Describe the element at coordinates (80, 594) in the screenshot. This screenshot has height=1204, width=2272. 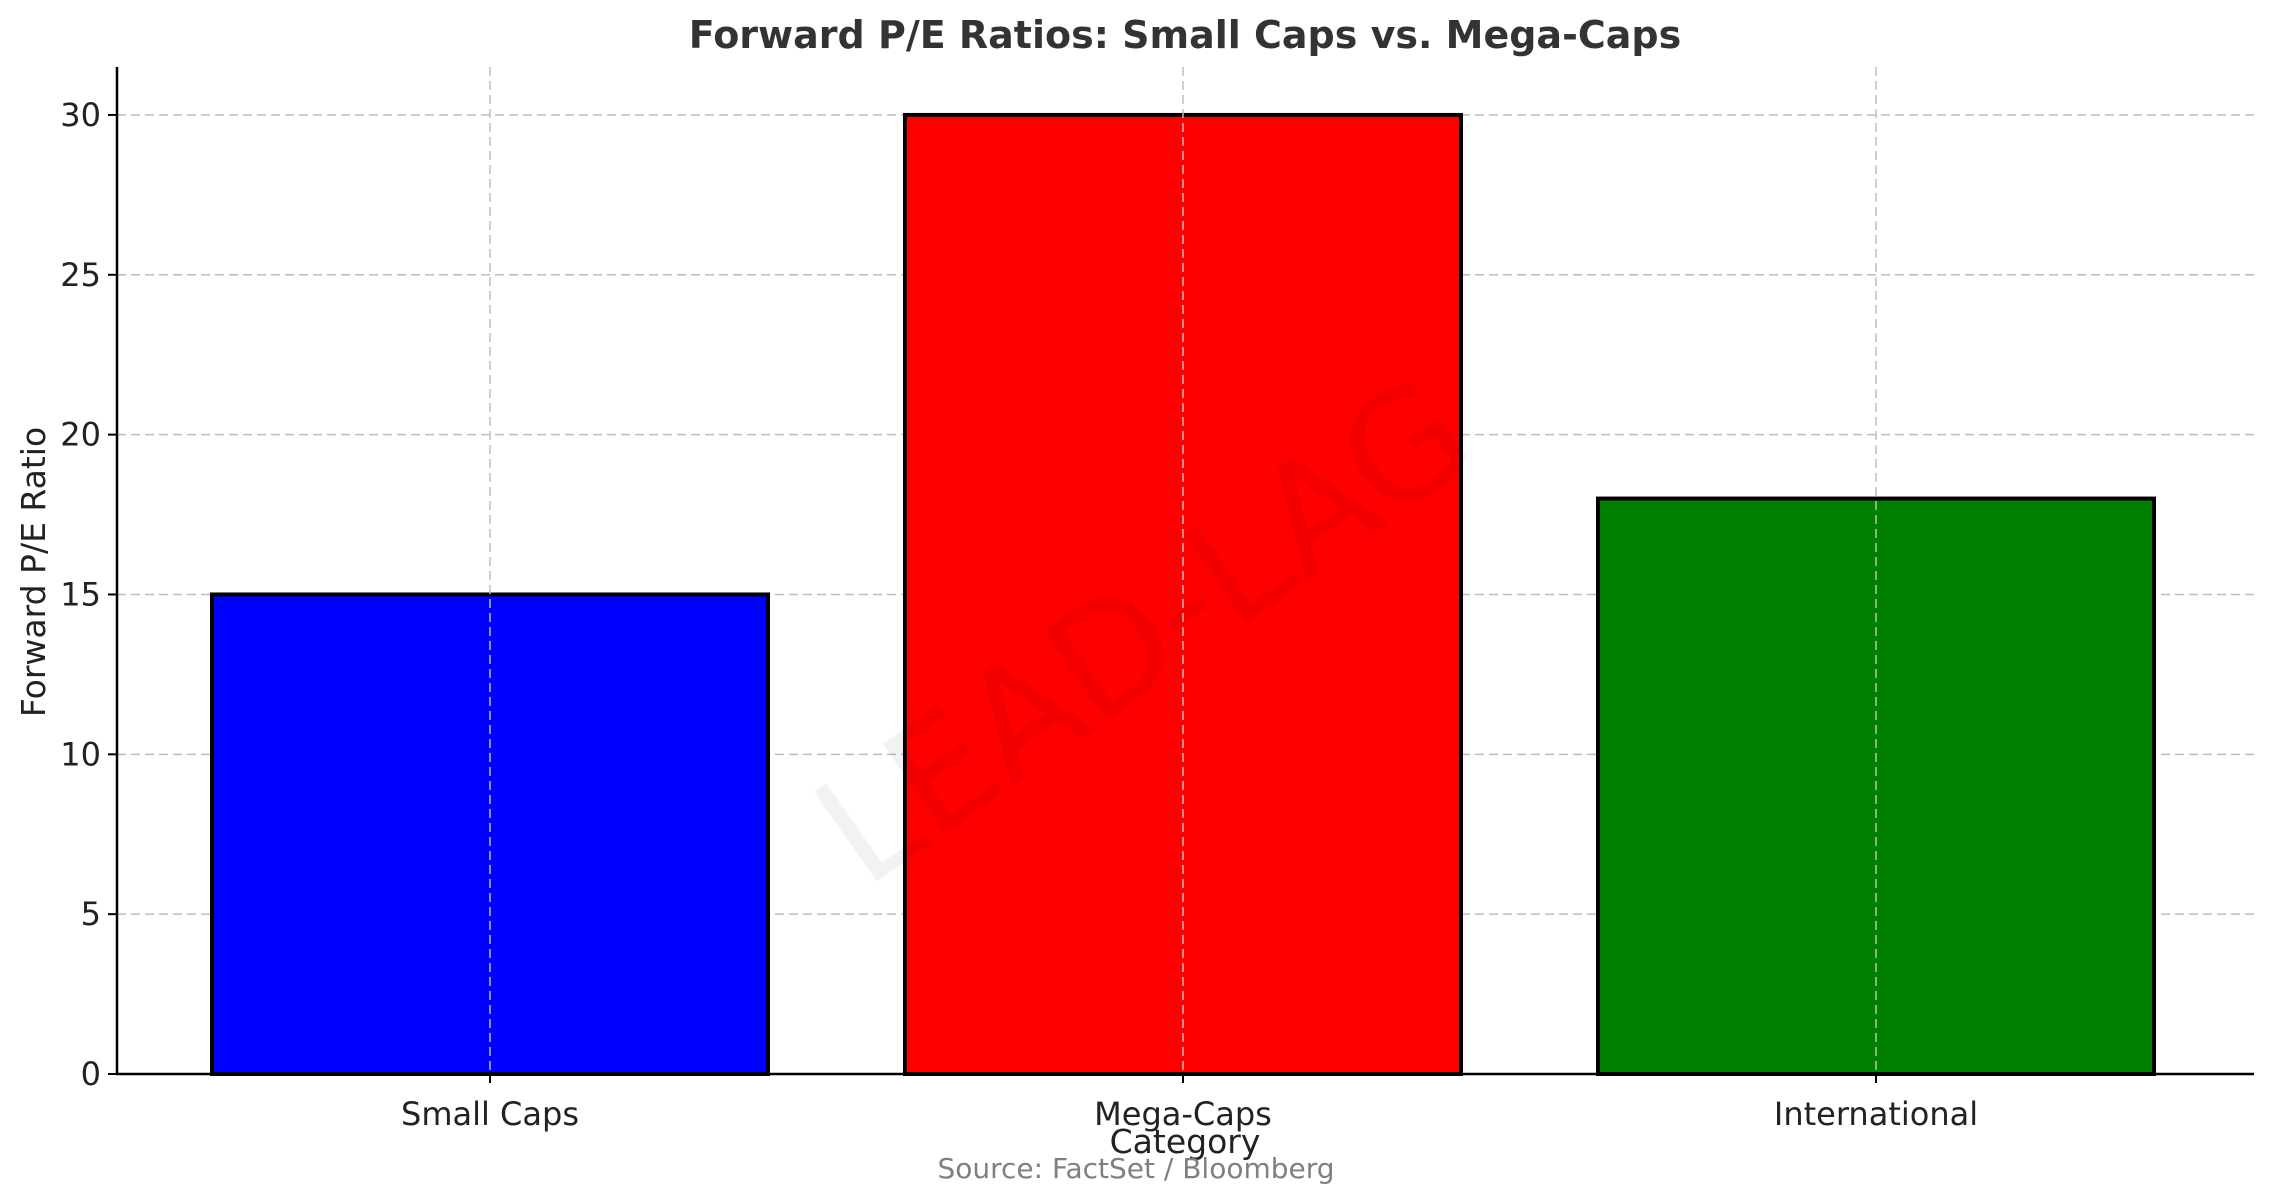
I see `y-tick-label: 15` at that location.